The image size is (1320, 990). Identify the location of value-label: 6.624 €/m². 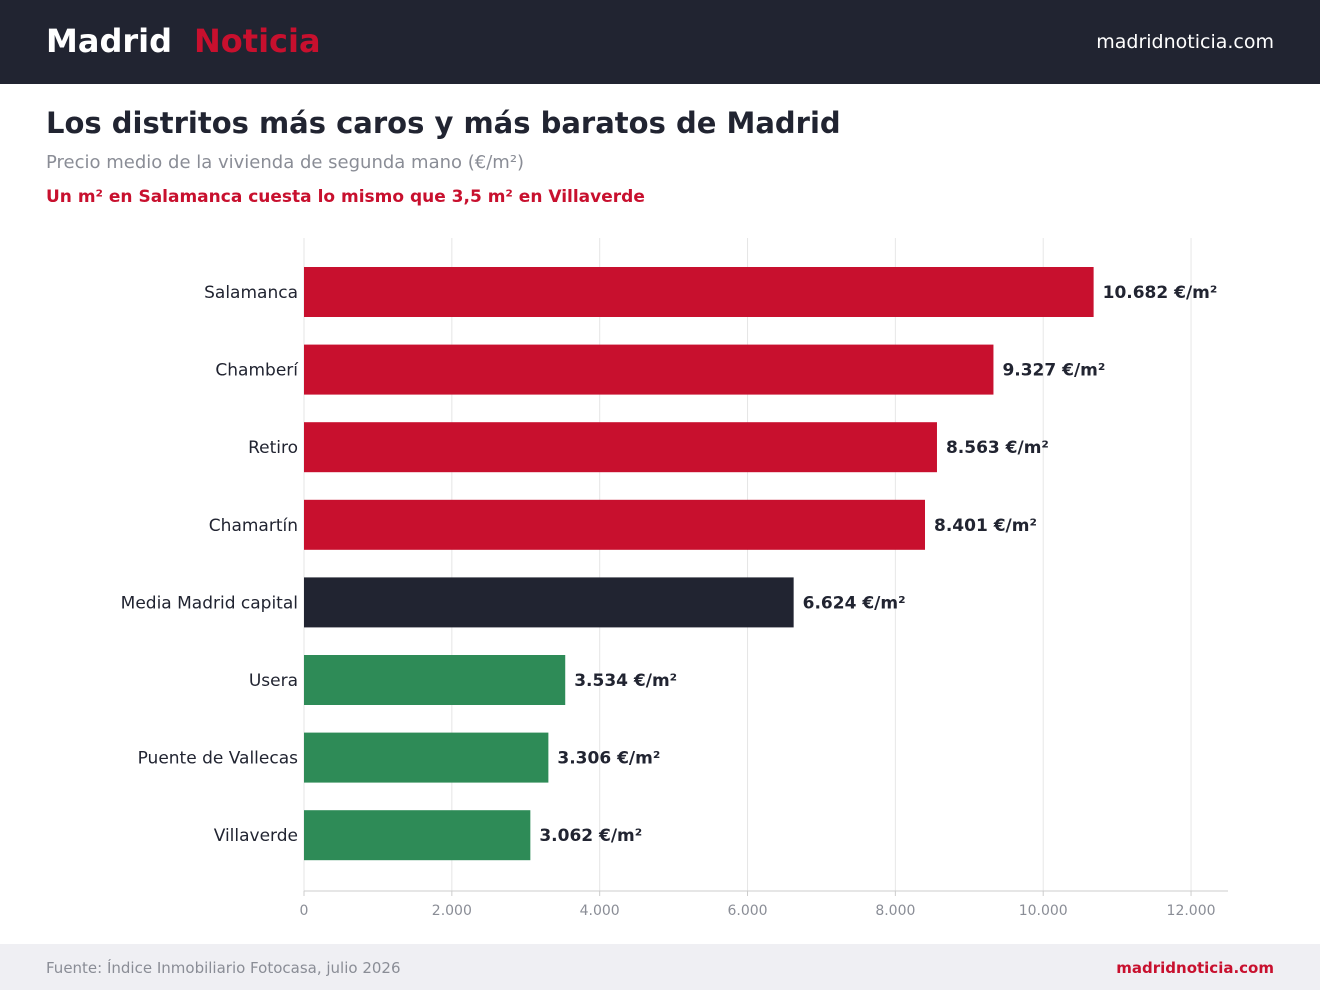
(854, 603).